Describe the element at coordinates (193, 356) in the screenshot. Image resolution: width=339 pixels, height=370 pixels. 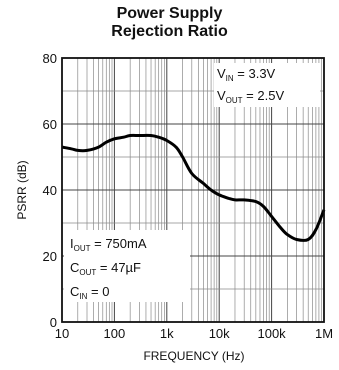
I see `x-axis-label: FREQUENCY (Hz)` at that location.